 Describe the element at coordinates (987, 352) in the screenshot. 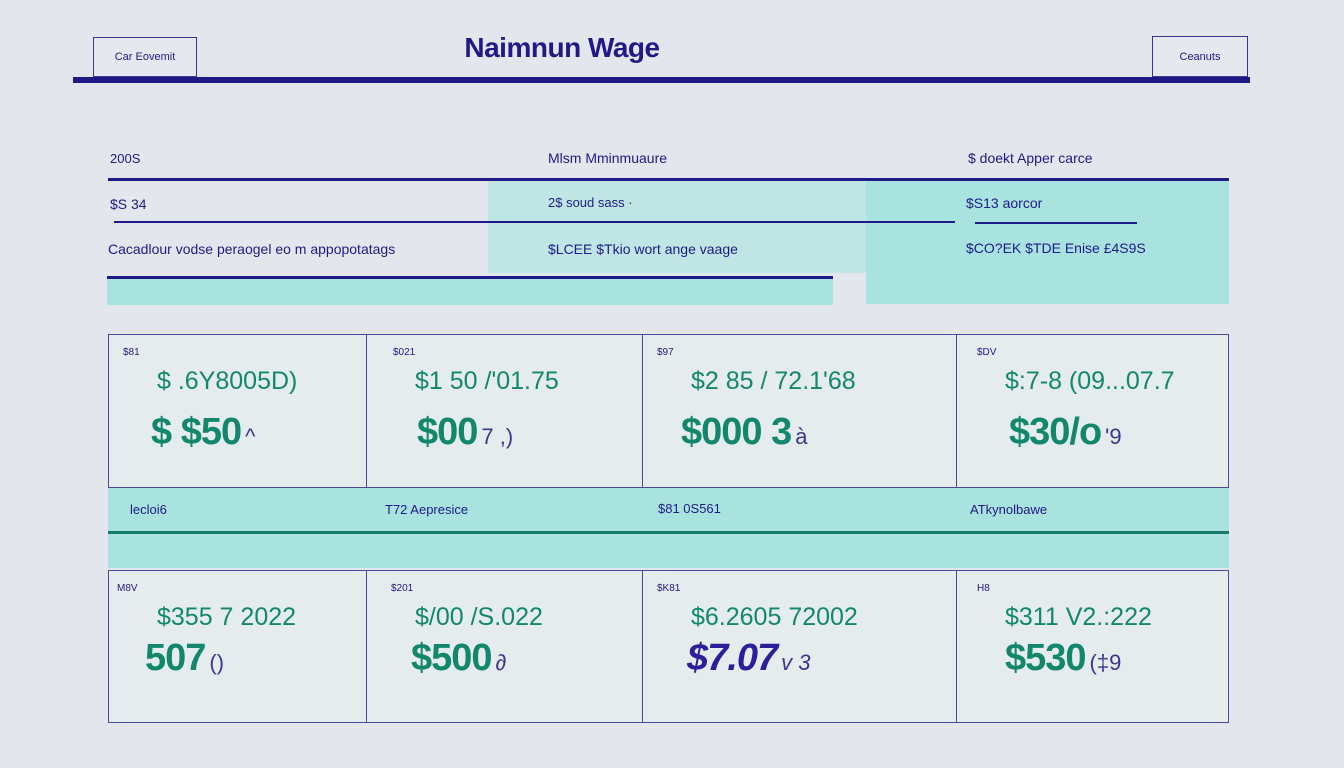

I see `card-label: $DV` at that location.